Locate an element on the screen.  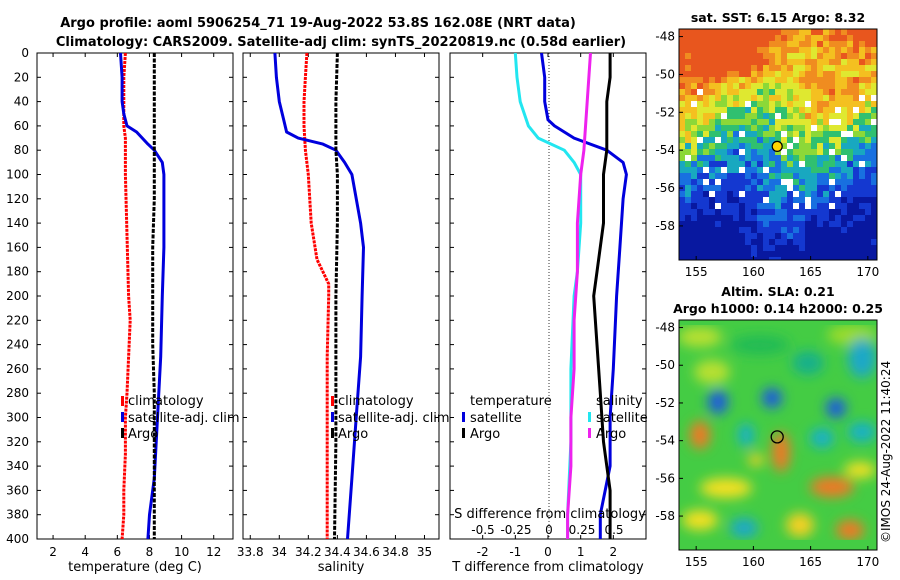
sla-map-frame is located at coordinates (778, 435).